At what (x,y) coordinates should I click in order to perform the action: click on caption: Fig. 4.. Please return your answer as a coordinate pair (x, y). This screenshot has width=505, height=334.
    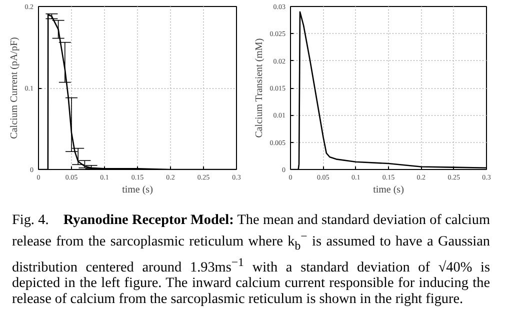
    Looking at the image, I should click on (30, 220).